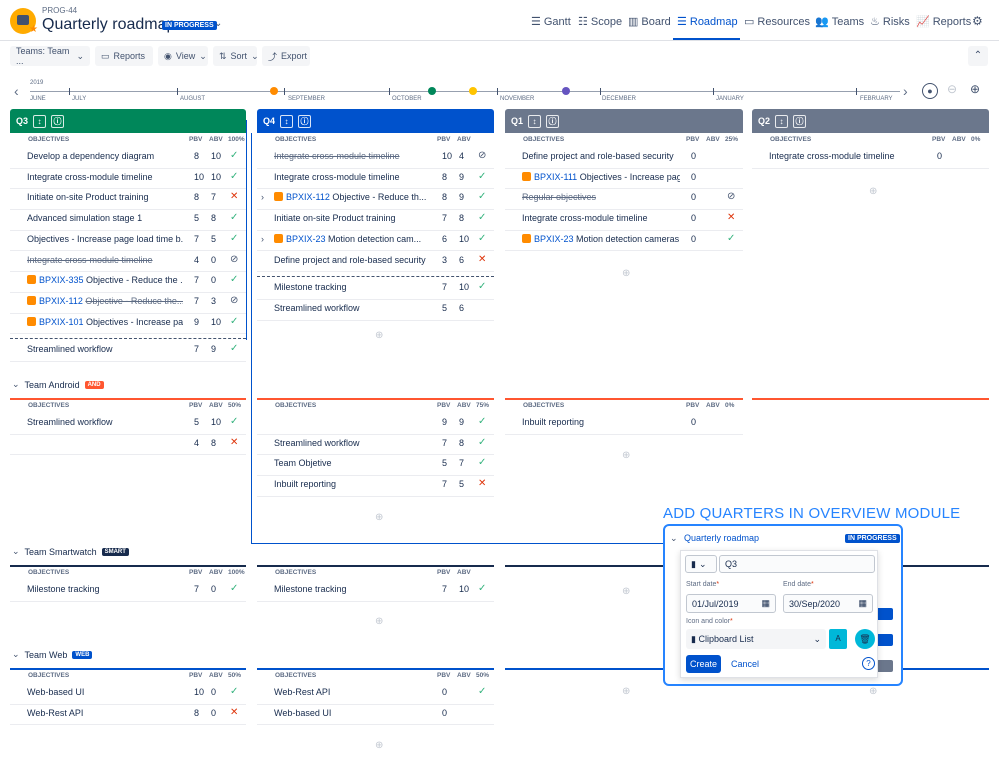 This screenshot has height=759, width=999. Describe the element at coordinates (722, 538) in the screenshot. I see `roadmap-link: Quarterly roadmap` at that location.